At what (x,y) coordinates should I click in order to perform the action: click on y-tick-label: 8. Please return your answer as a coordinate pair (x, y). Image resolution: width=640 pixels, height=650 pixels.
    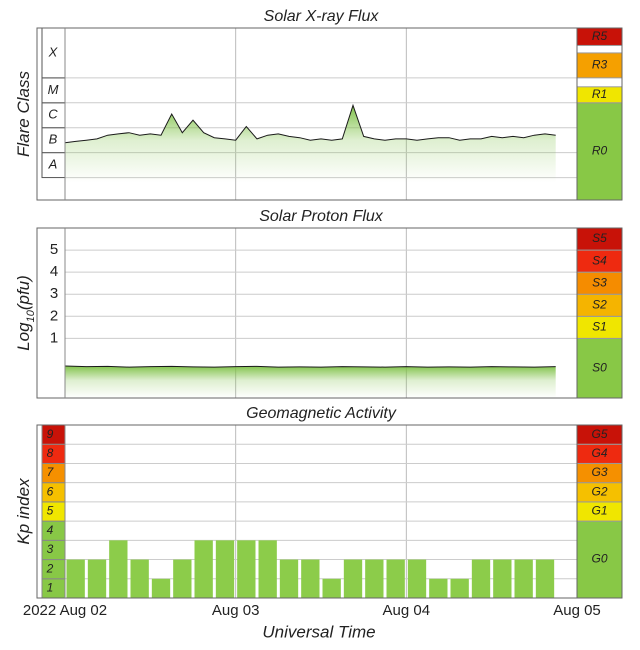
    Looking at the image, I should click on (50, 453).